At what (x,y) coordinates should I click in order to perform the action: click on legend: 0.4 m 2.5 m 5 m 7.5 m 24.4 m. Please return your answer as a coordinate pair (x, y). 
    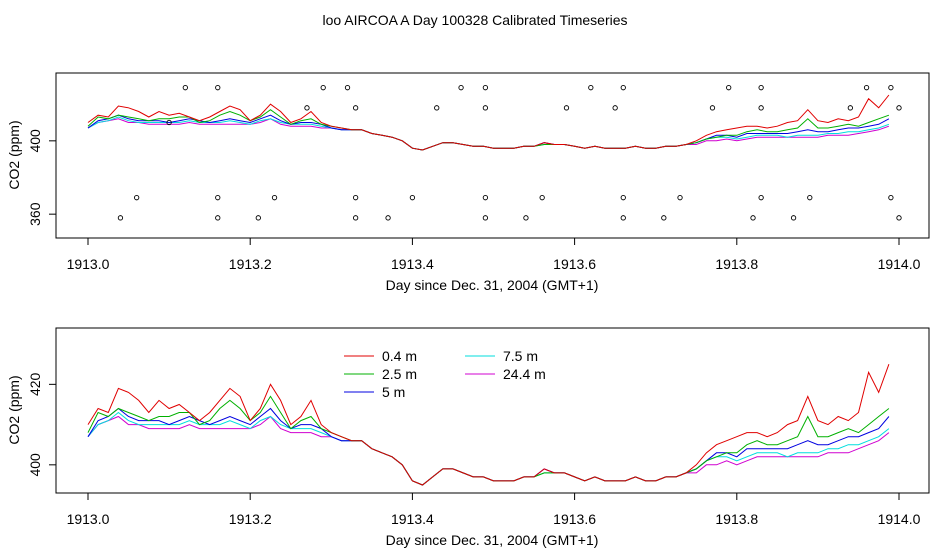
    Looking at the image, I should click on (445, 374).